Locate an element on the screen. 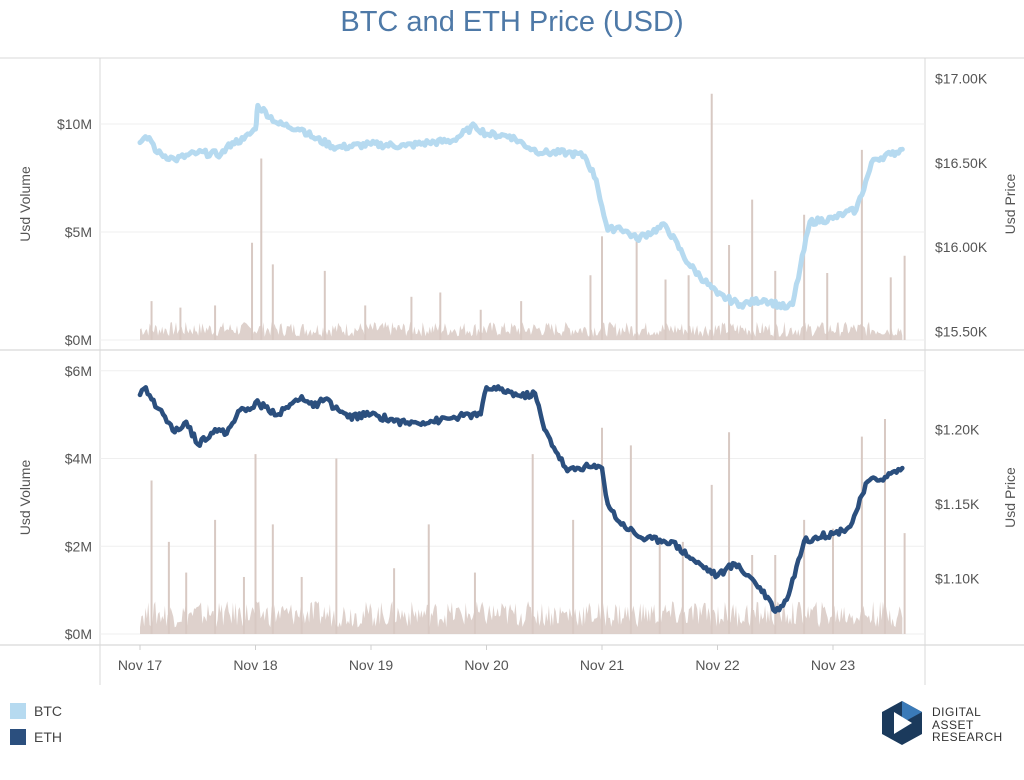 This screenshot has width=1024, height=780. eth-panel-price-tick-label: $1.15K is located at coordinates (957, 504).